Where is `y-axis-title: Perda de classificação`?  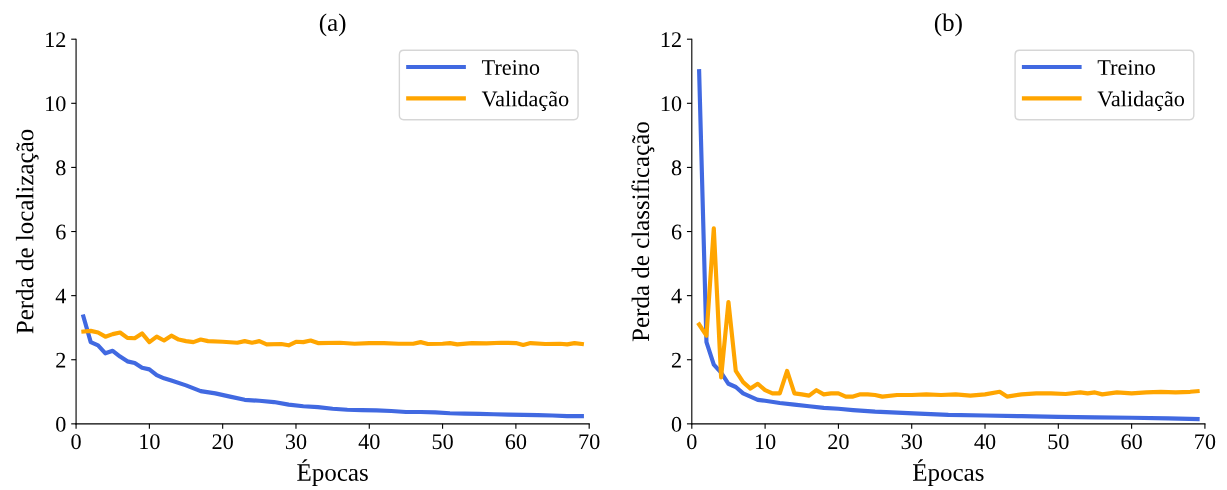 y-axis-title: Perda de classificação is located at coordinates (643, 232).